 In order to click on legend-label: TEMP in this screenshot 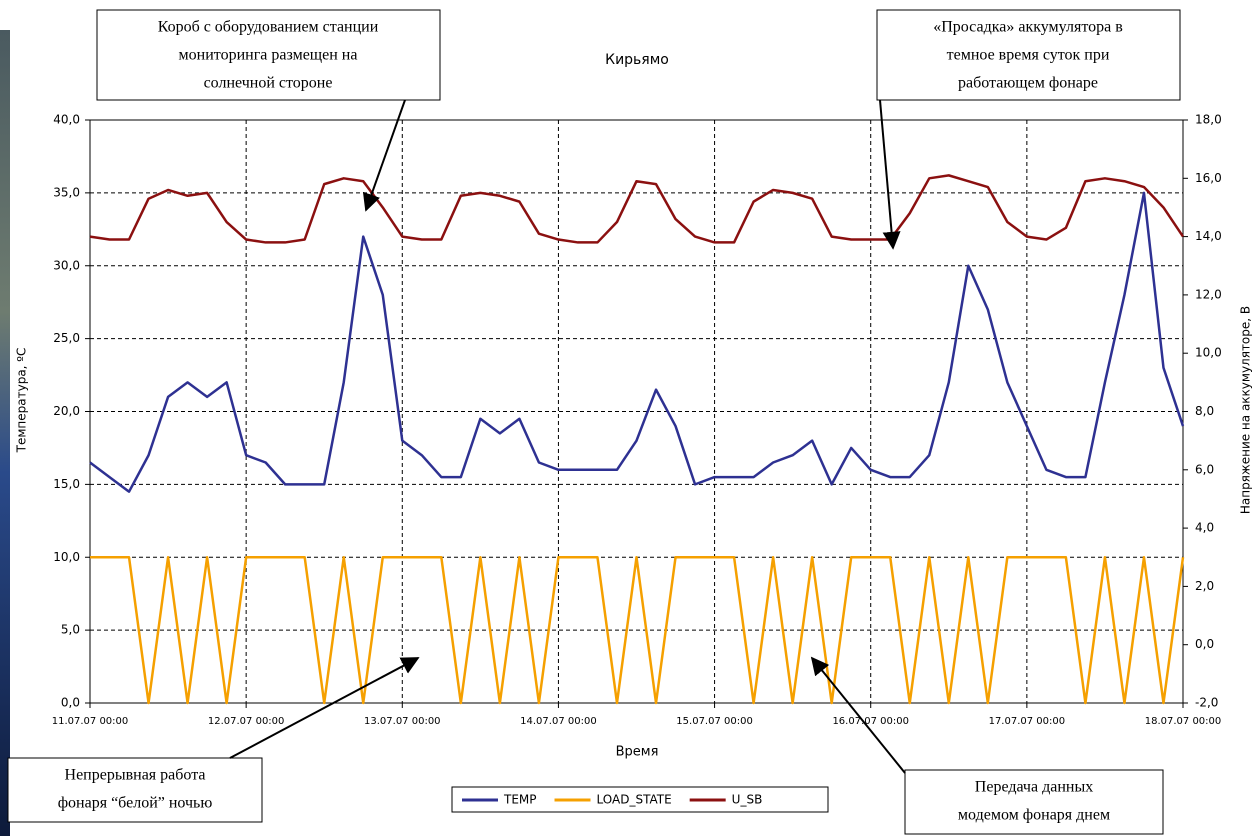, I will do `click(520, 800)`.